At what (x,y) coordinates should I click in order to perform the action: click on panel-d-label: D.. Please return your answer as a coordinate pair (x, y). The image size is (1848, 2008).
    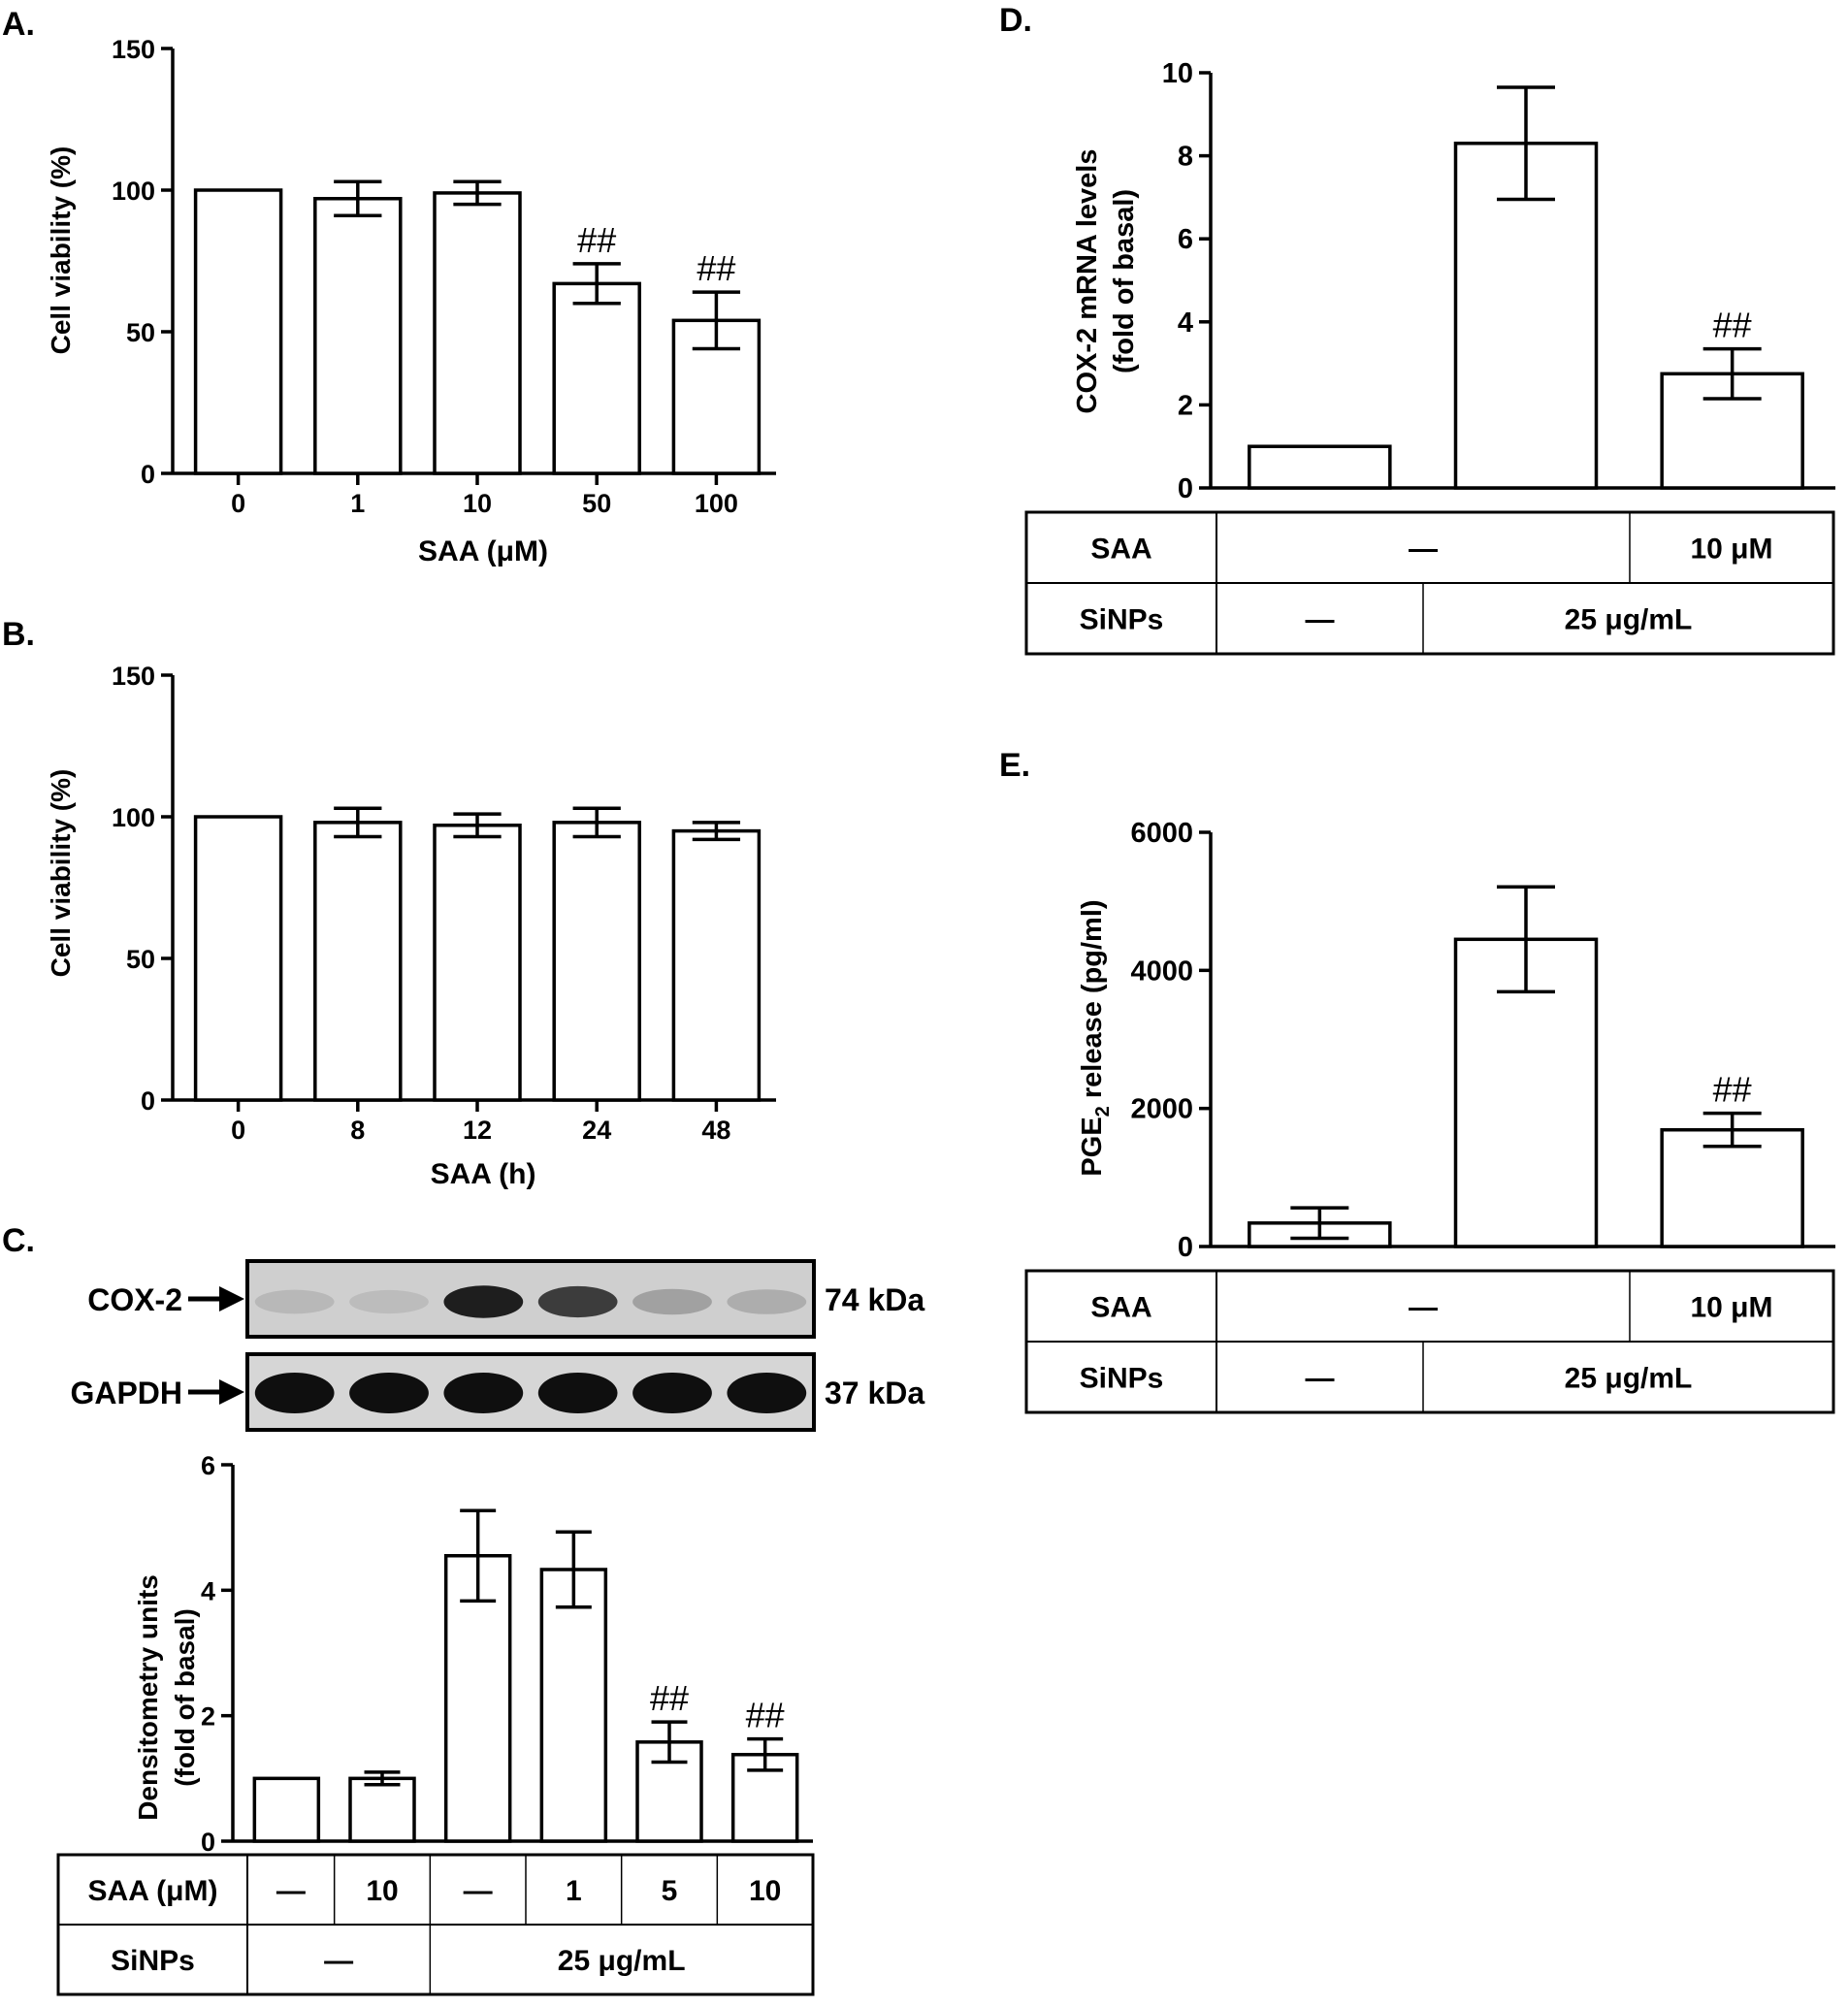
    Looking at the image, I should click on (1015, 20).